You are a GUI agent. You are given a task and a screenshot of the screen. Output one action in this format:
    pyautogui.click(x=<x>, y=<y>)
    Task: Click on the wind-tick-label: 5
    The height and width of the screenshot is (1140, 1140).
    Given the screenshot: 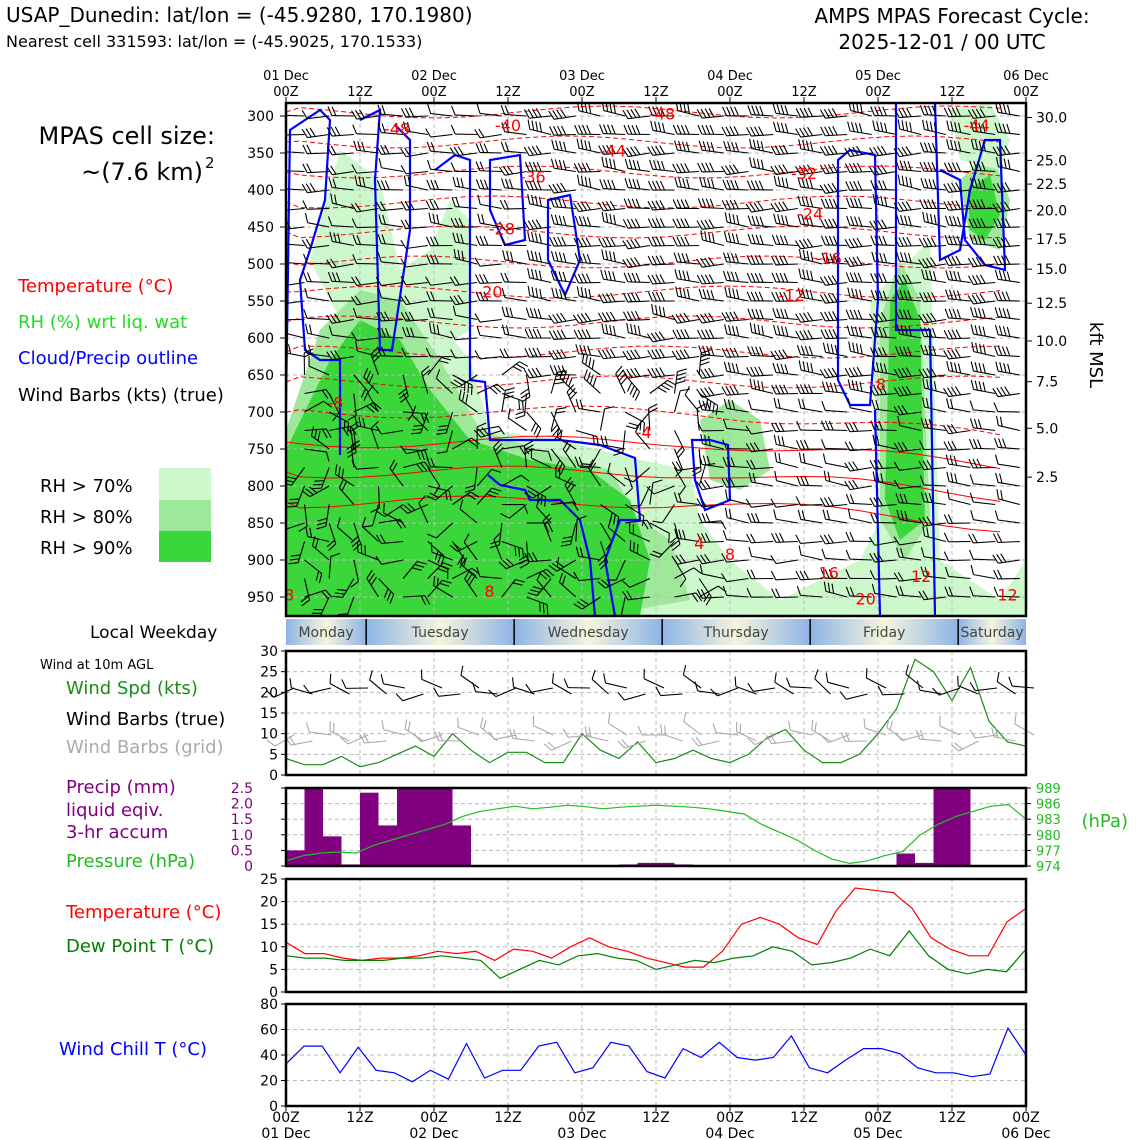 What is the action you would take?
    pyautogui.click(x=273, y=755)
    